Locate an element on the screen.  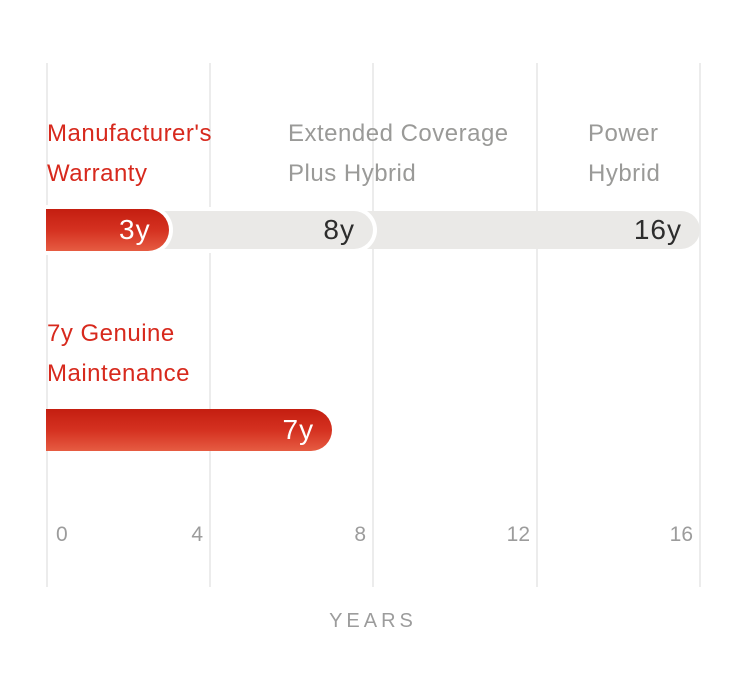
label-line: Maintenance is located at coordinates (118, 373).